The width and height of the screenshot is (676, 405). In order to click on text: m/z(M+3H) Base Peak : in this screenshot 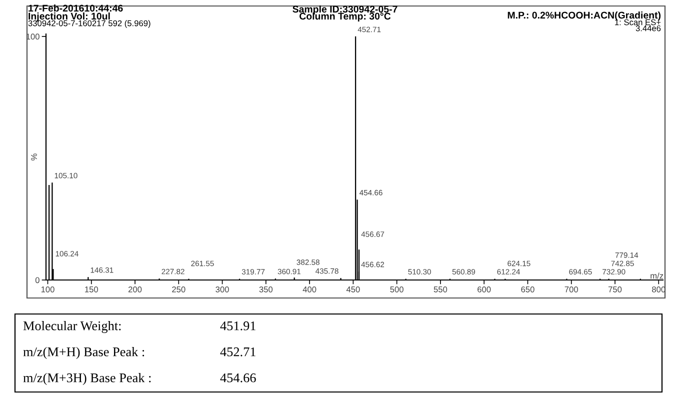, I will do `click(87, 379)`.